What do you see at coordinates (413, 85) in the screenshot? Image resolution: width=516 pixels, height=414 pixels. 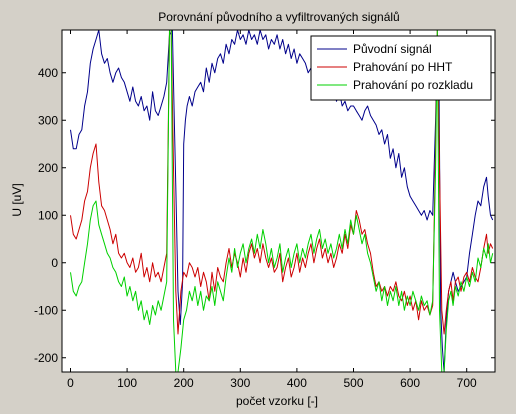 I see `legend-label-3: Prahování po rozkladu` at bounding box center [413, 85].